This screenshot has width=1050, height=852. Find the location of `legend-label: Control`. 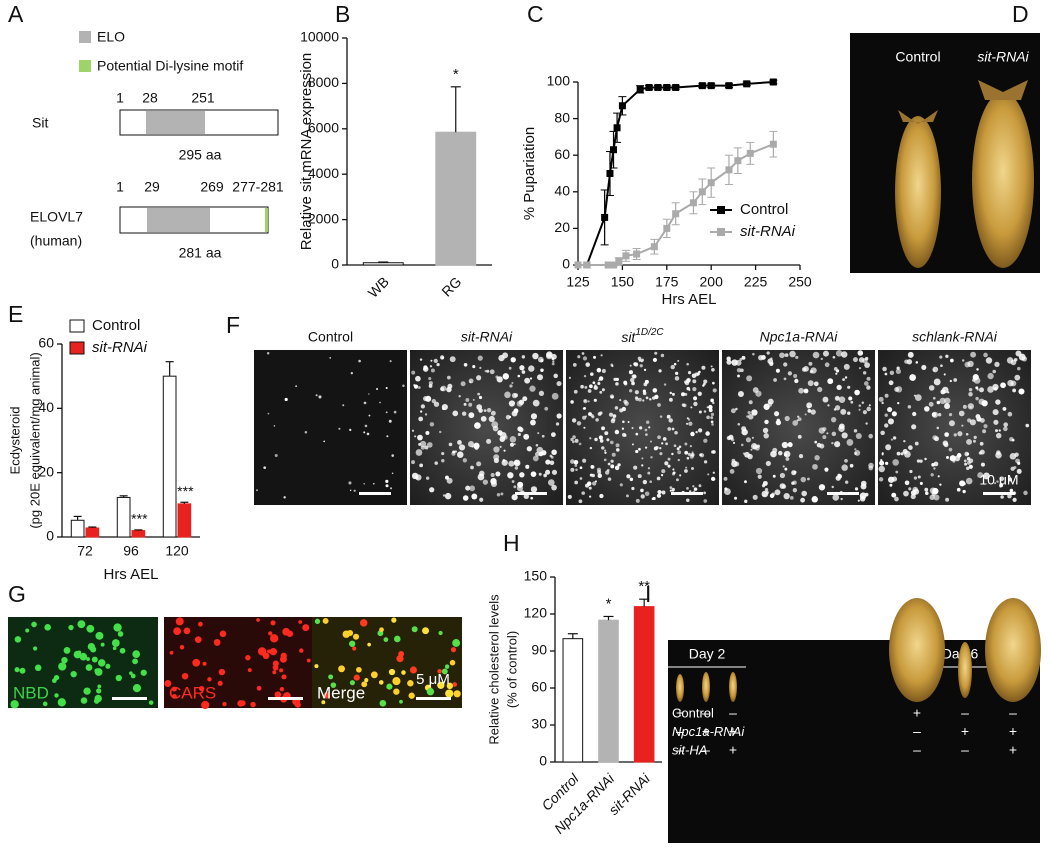

legend-label: Control is located at coordinates (116, 325).